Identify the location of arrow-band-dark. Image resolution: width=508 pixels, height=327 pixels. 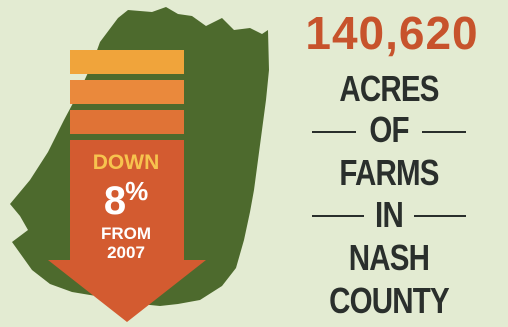
(127, 122).